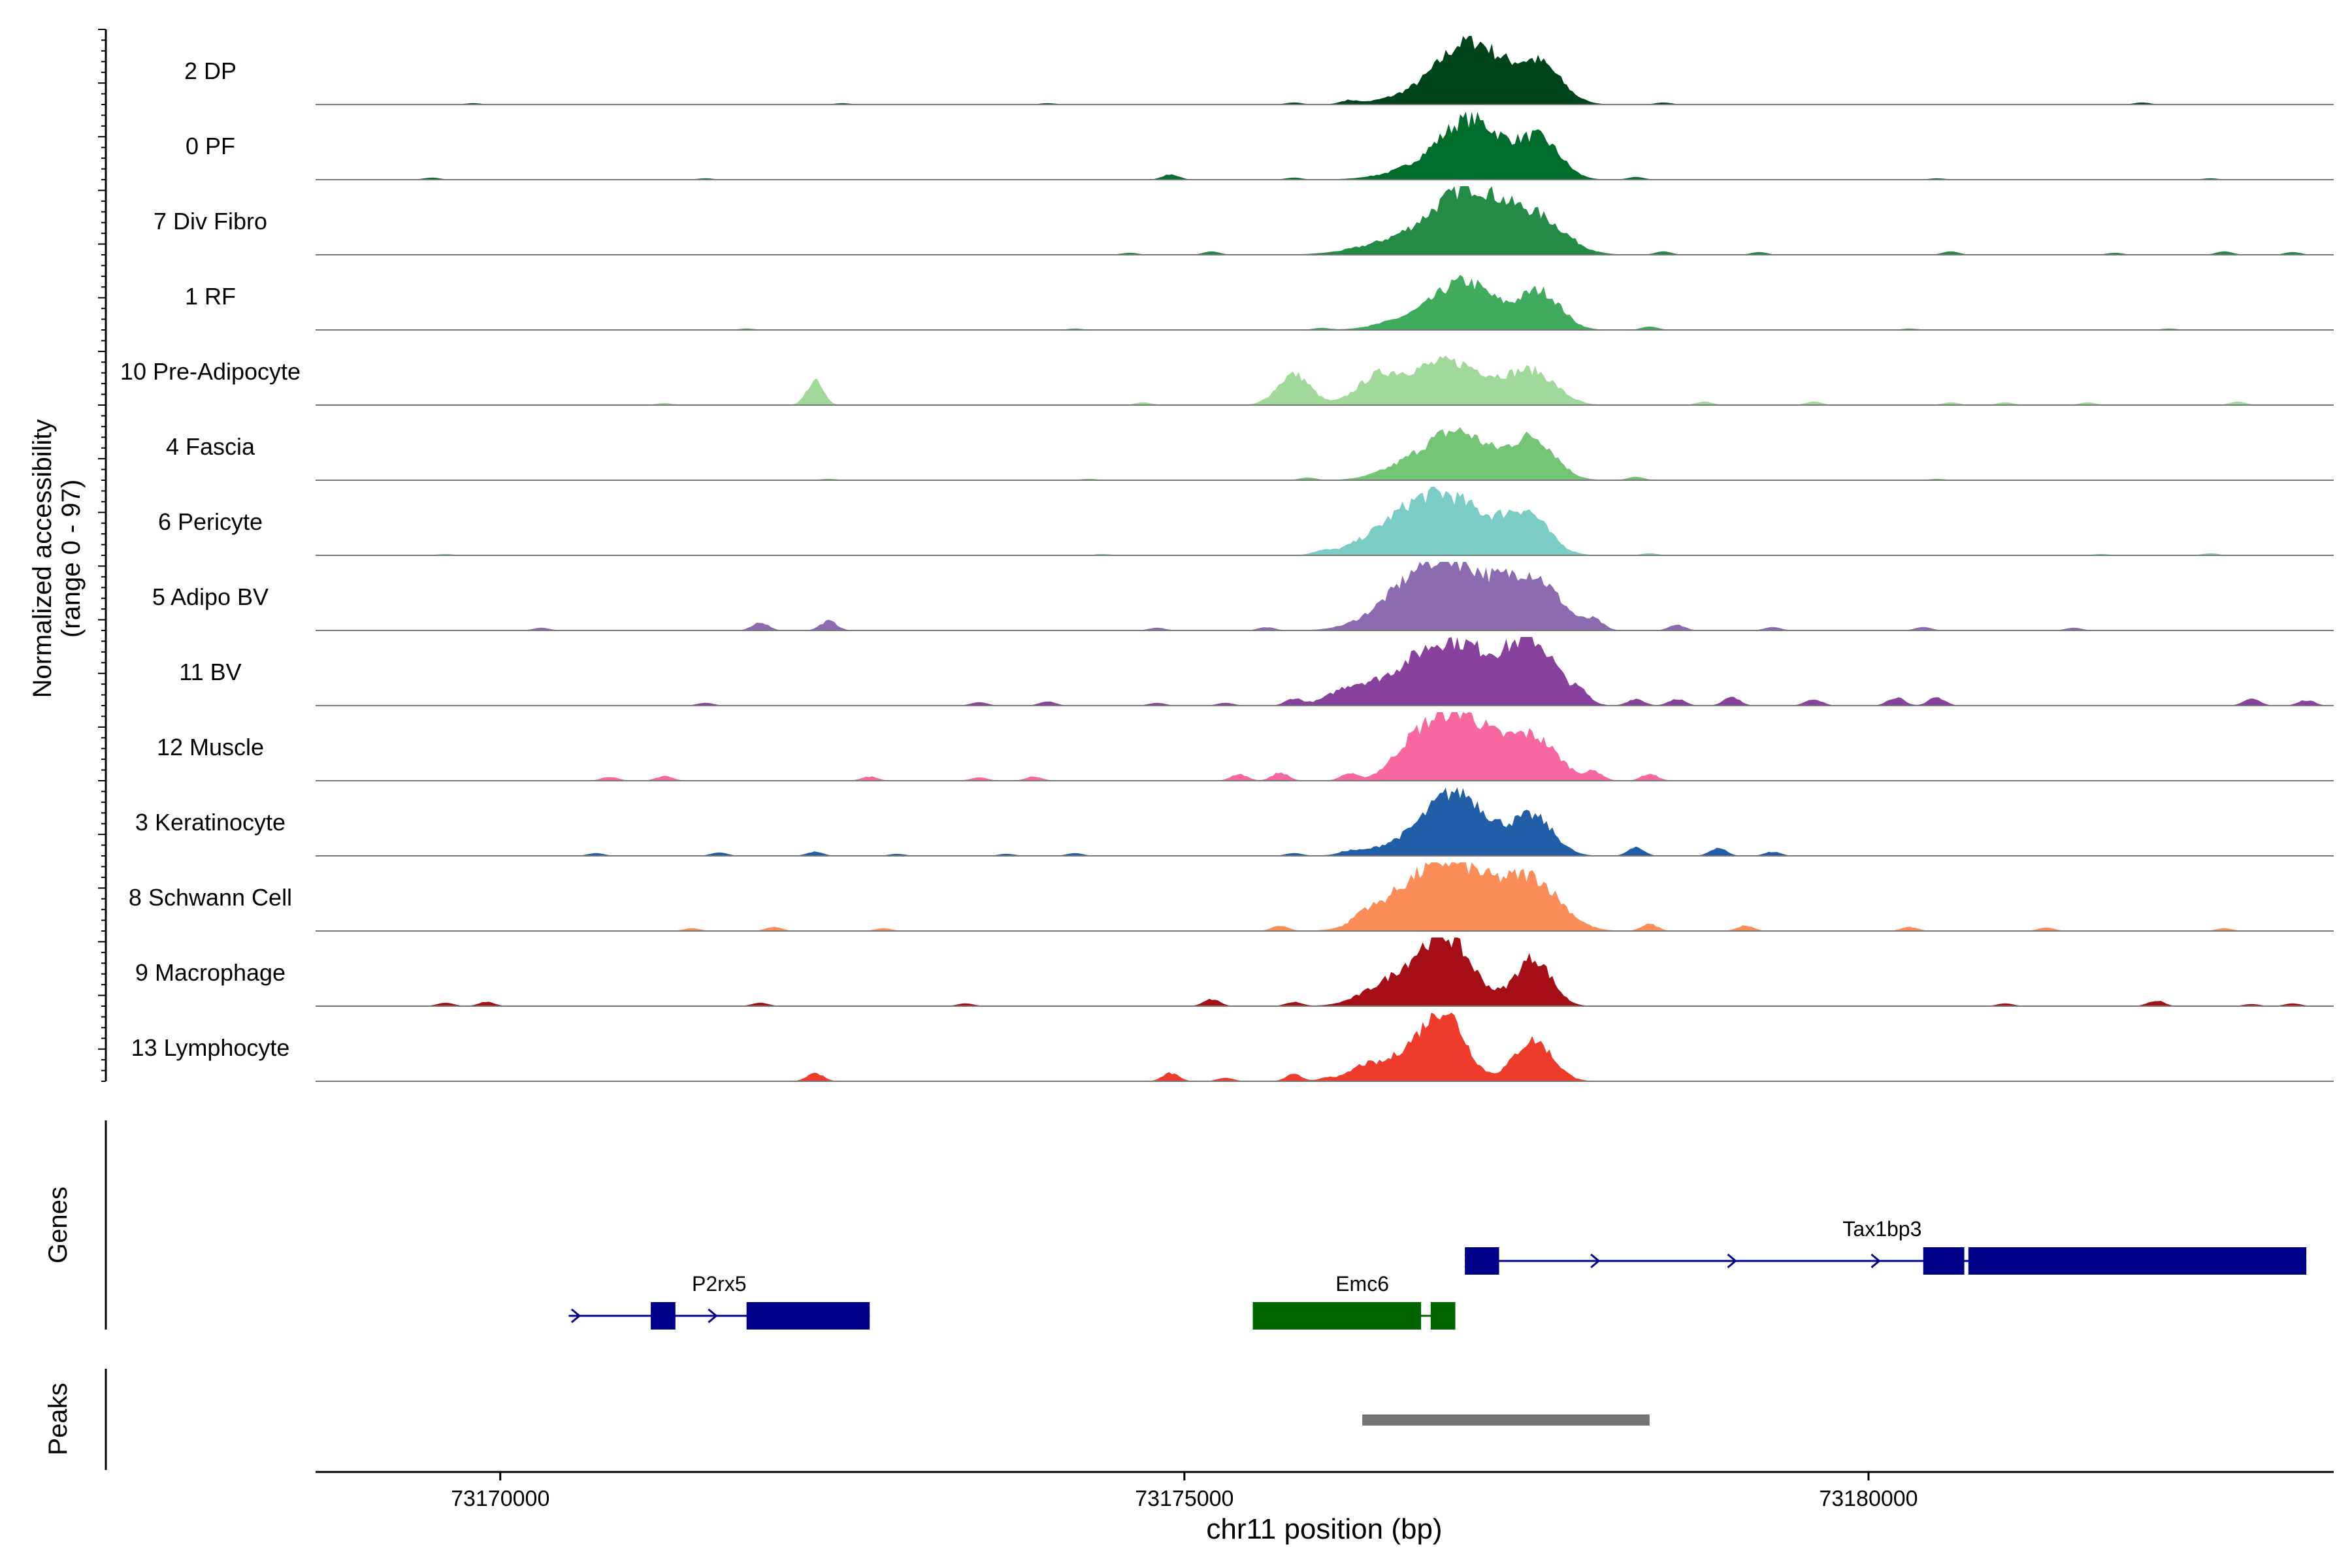  I want to click on track-7-div-fibro: 7 Div Fibro, so click(1244, 220).